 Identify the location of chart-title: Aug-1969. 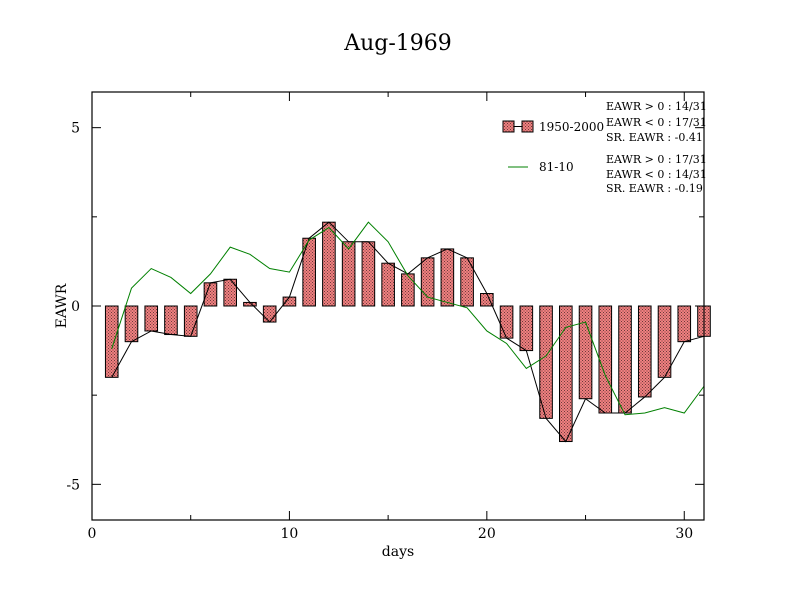
(397, 43).